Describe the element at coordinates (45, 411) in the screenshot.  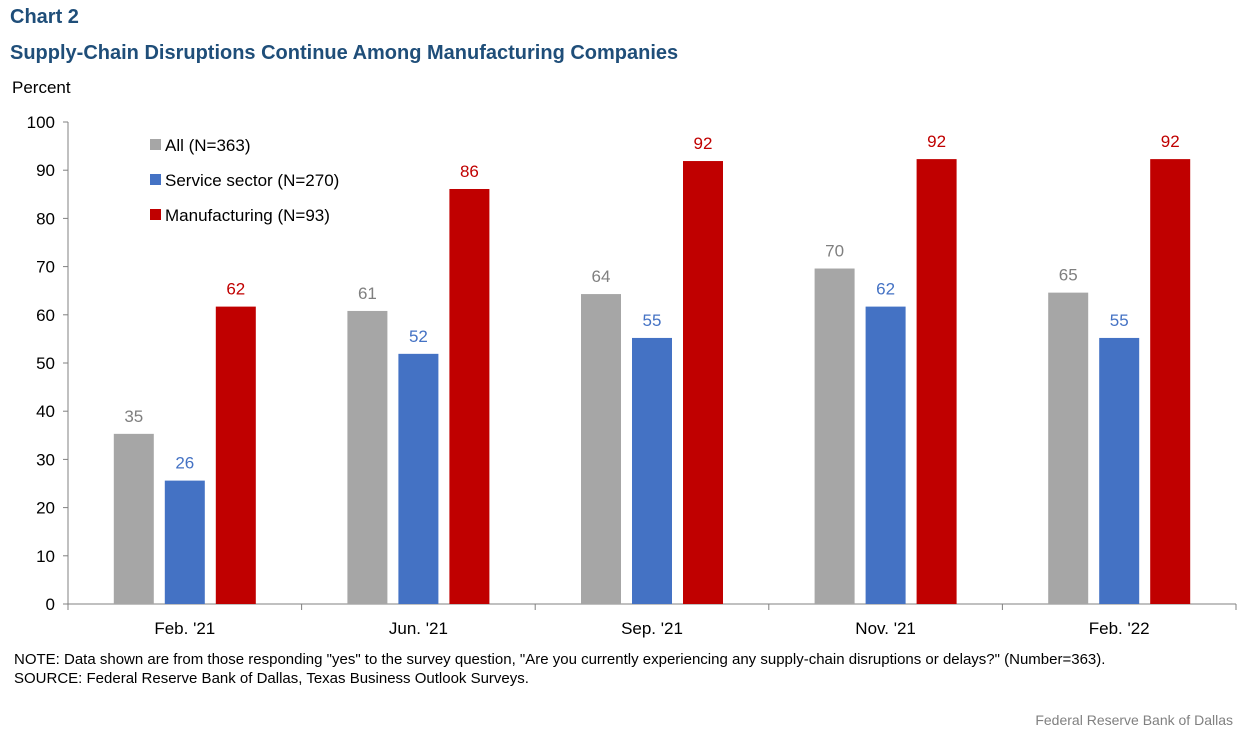
I see `y-tick-label: 40` at that location.